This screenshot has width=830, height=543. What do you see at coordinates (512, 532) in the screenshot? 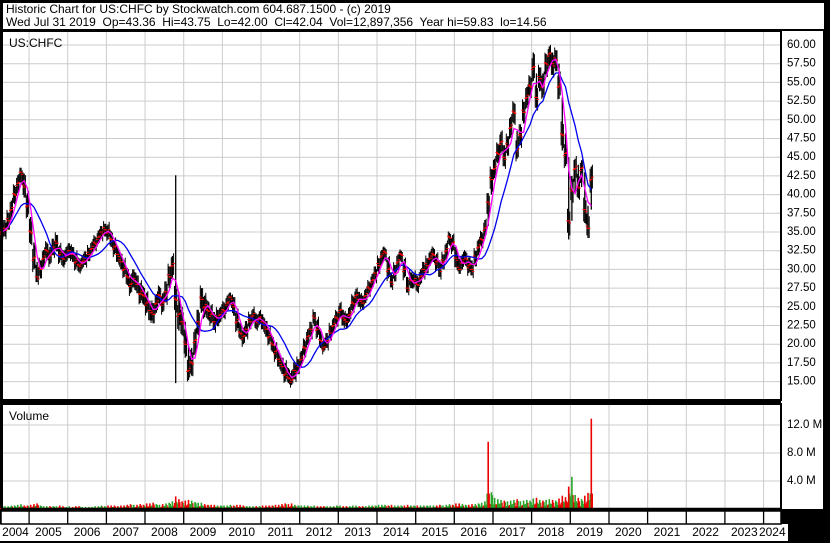
I see `year-label: 2017` at bounding box center [512, 532].